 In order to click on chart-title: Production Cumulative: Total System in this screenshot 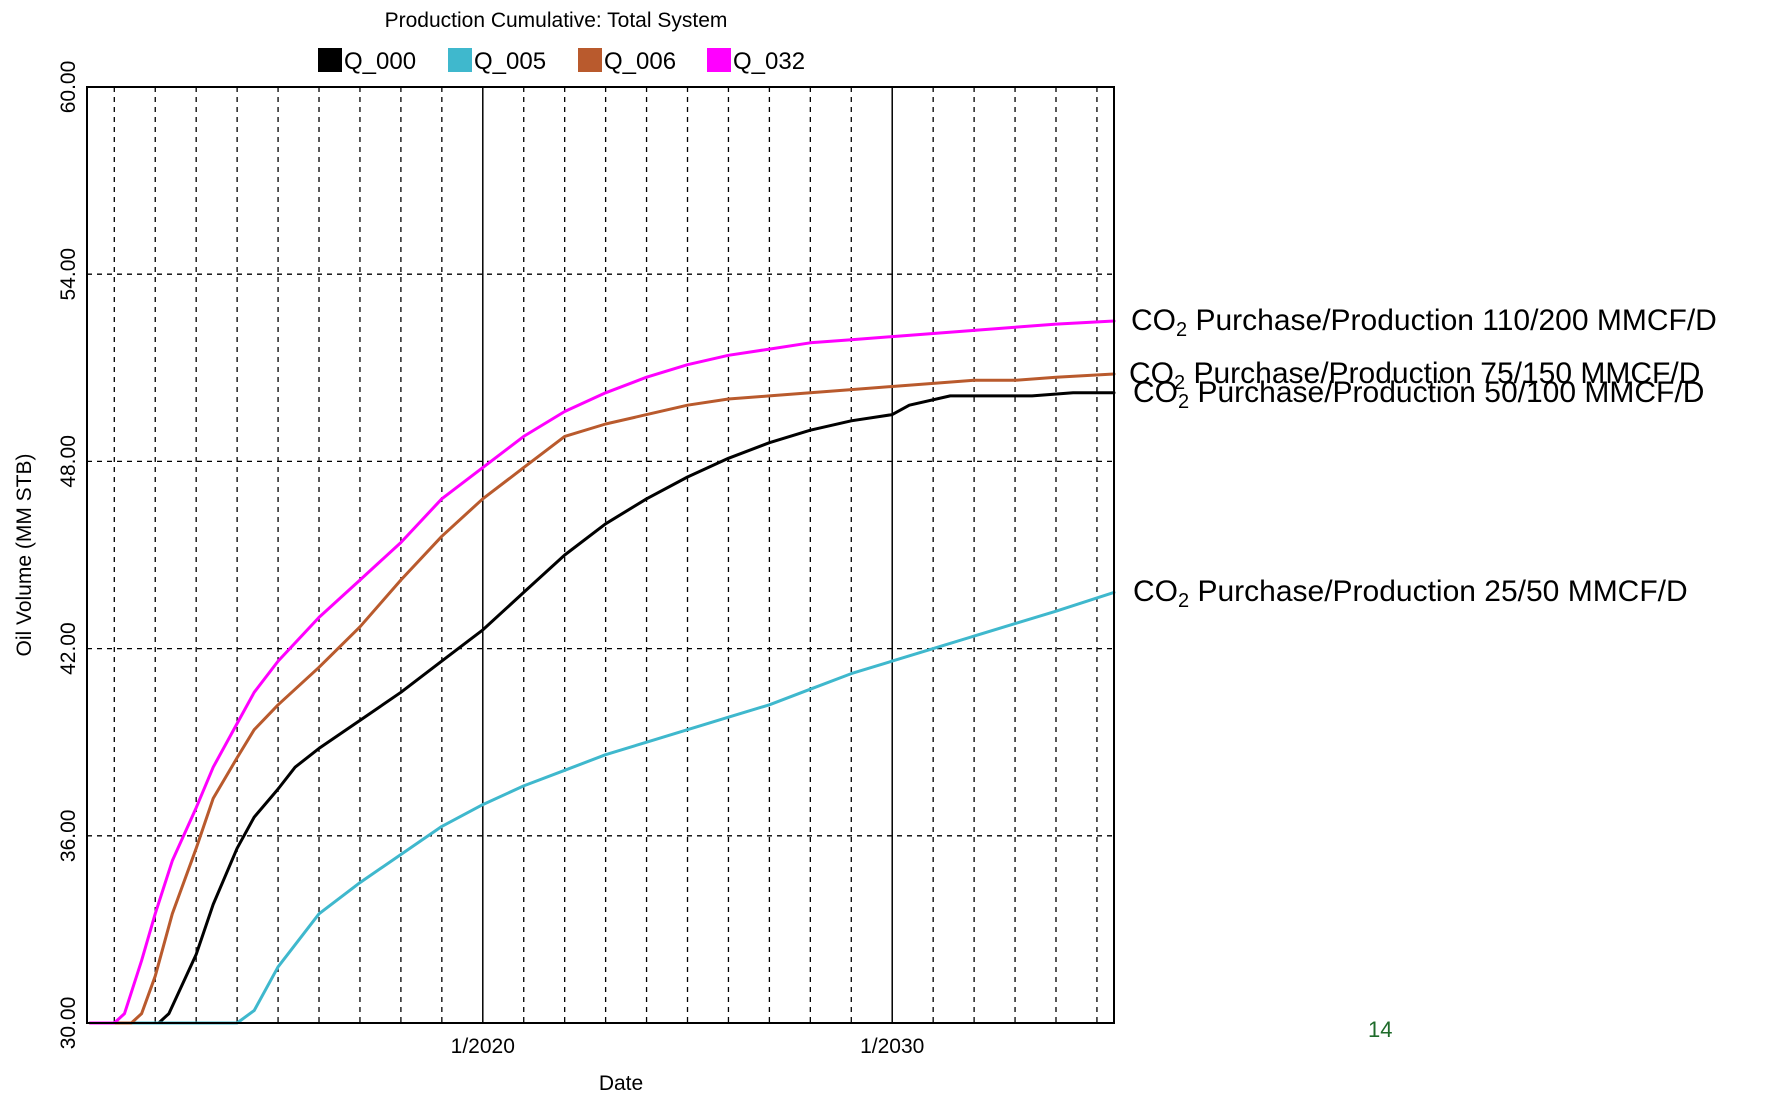, I will do `click(556, 20)`.